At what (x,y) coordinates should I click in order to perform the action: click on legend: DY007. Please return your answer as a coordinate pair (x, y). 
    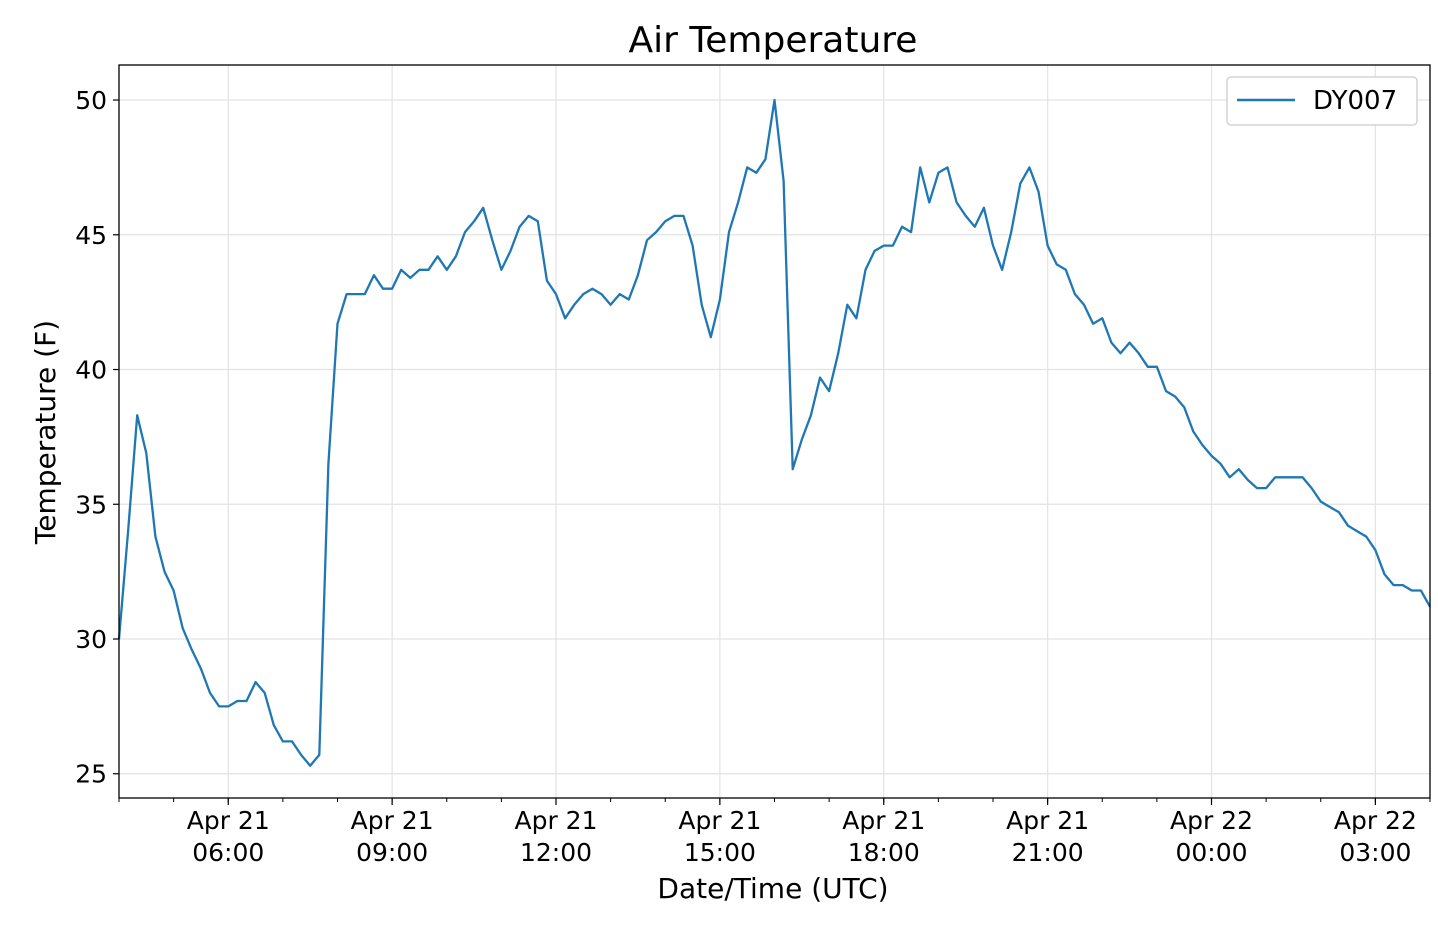
    Looking at the image, I should click on (1322, 101).